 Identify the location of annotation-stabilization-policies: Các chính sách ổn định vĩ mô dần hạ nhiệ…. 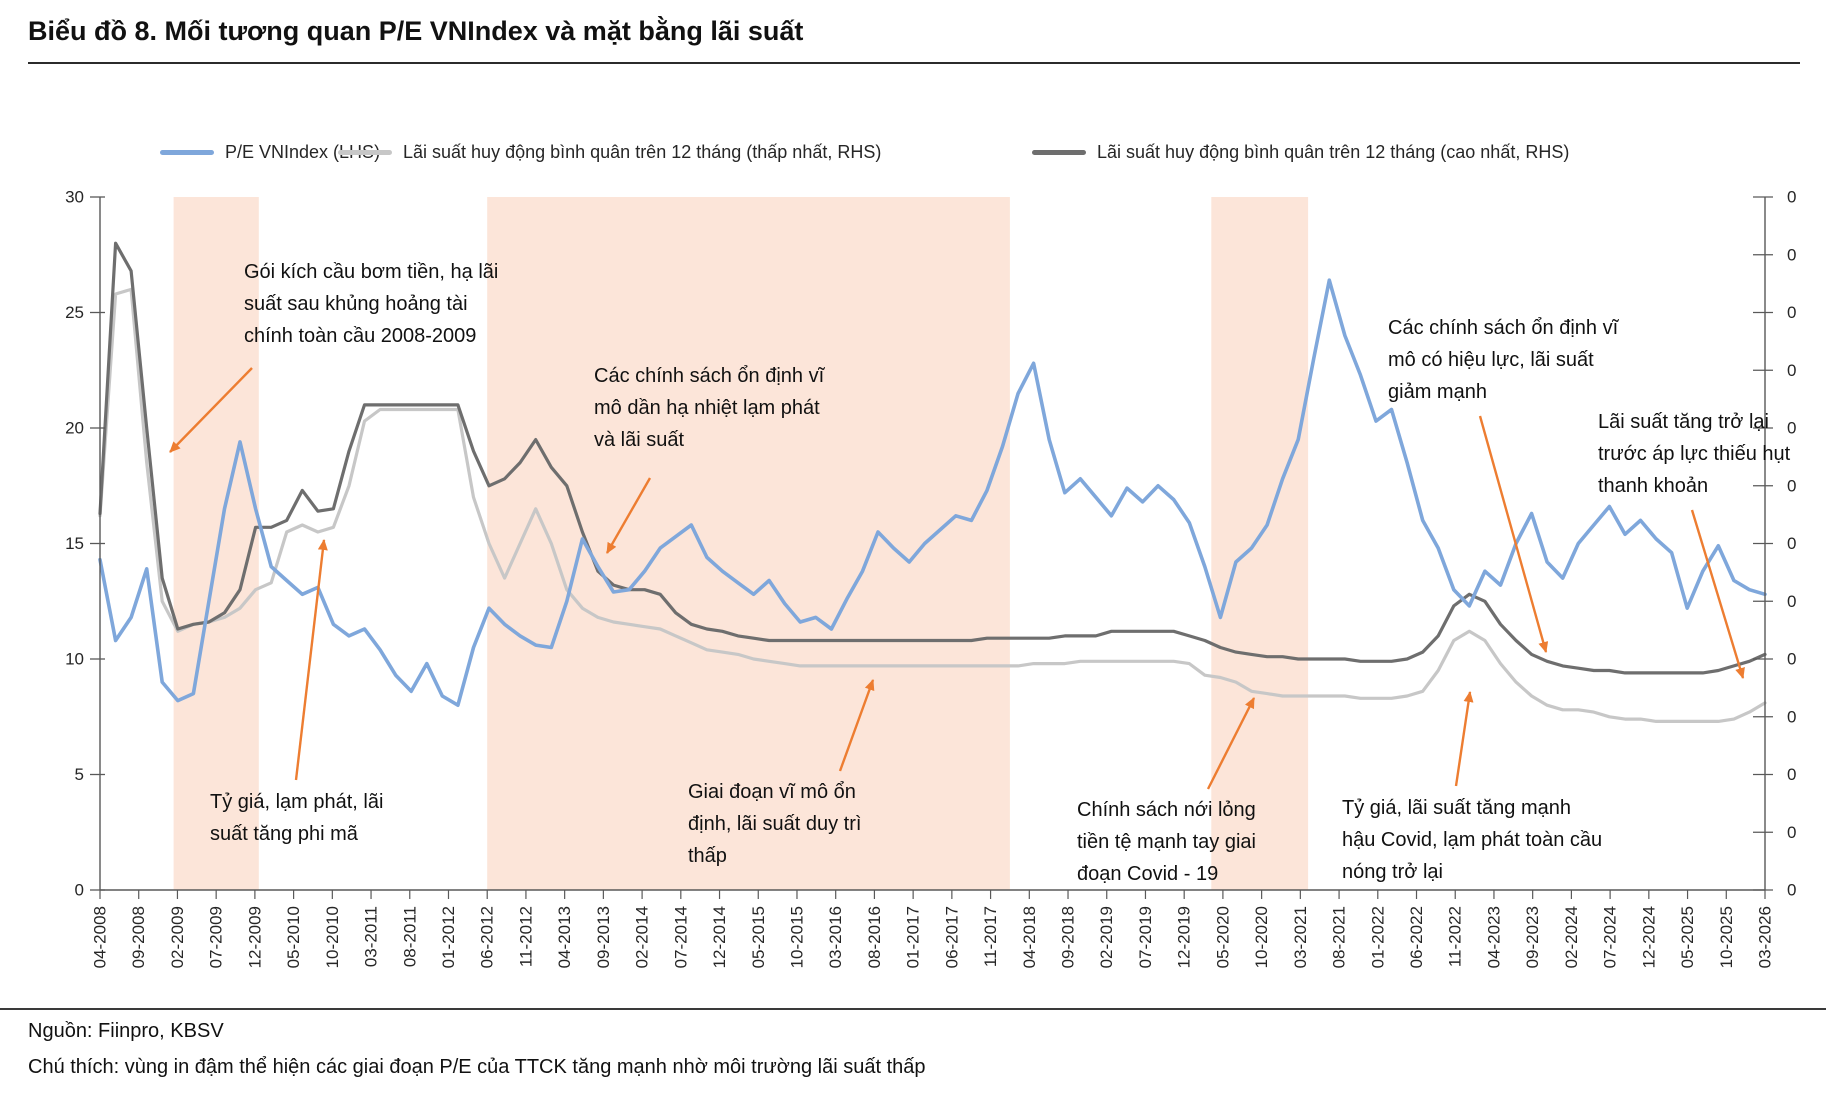
(709, 408).